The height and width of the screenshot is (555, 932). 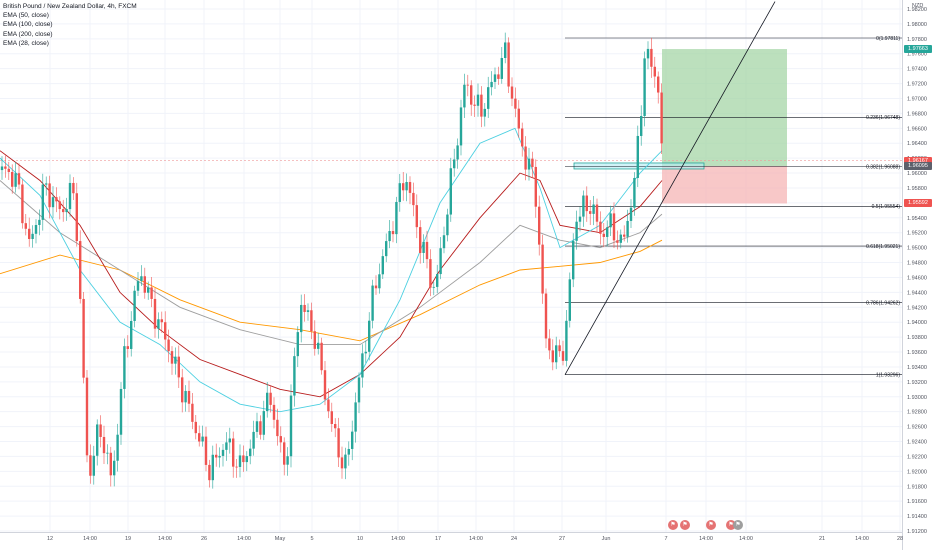 What do you see at coordinates (917, 55) in the screenshot?
I see `price-tick: 1.97600` at bounding box center [917, 55].